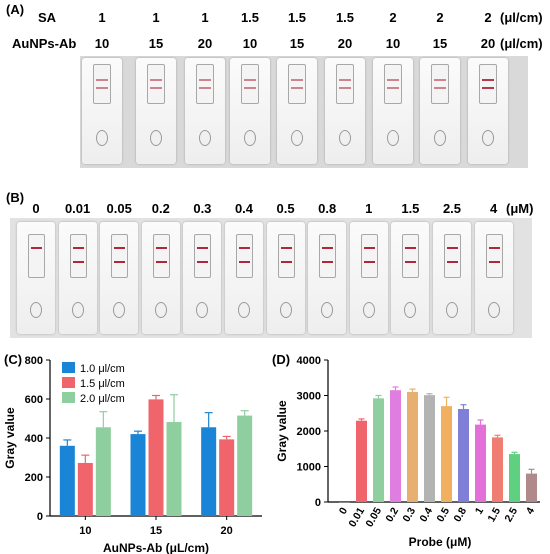  Describe the element at coordinates (119, 208) in the screenshot. I see `probe-concentration: 0.05` at that location.